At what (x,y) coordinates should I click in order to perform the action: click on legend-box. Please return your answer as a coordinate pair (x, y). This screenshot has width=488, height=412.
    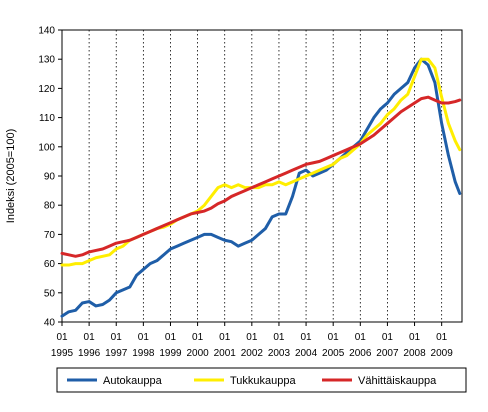
    Looking at the image, I should click on (261, 380).